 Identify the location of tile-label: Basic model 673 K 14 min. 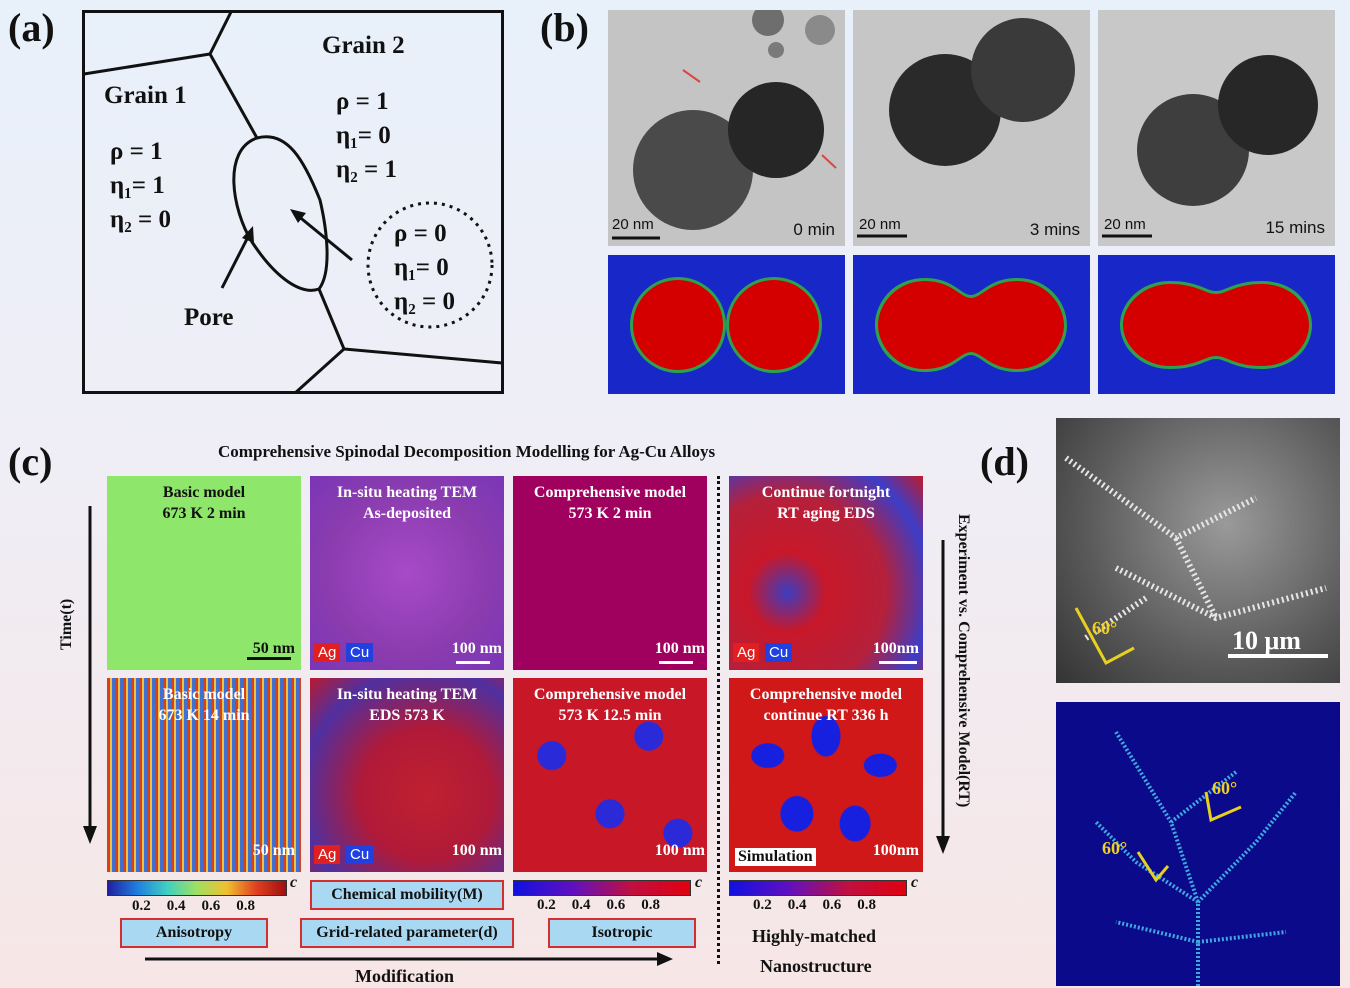
(204, 705).